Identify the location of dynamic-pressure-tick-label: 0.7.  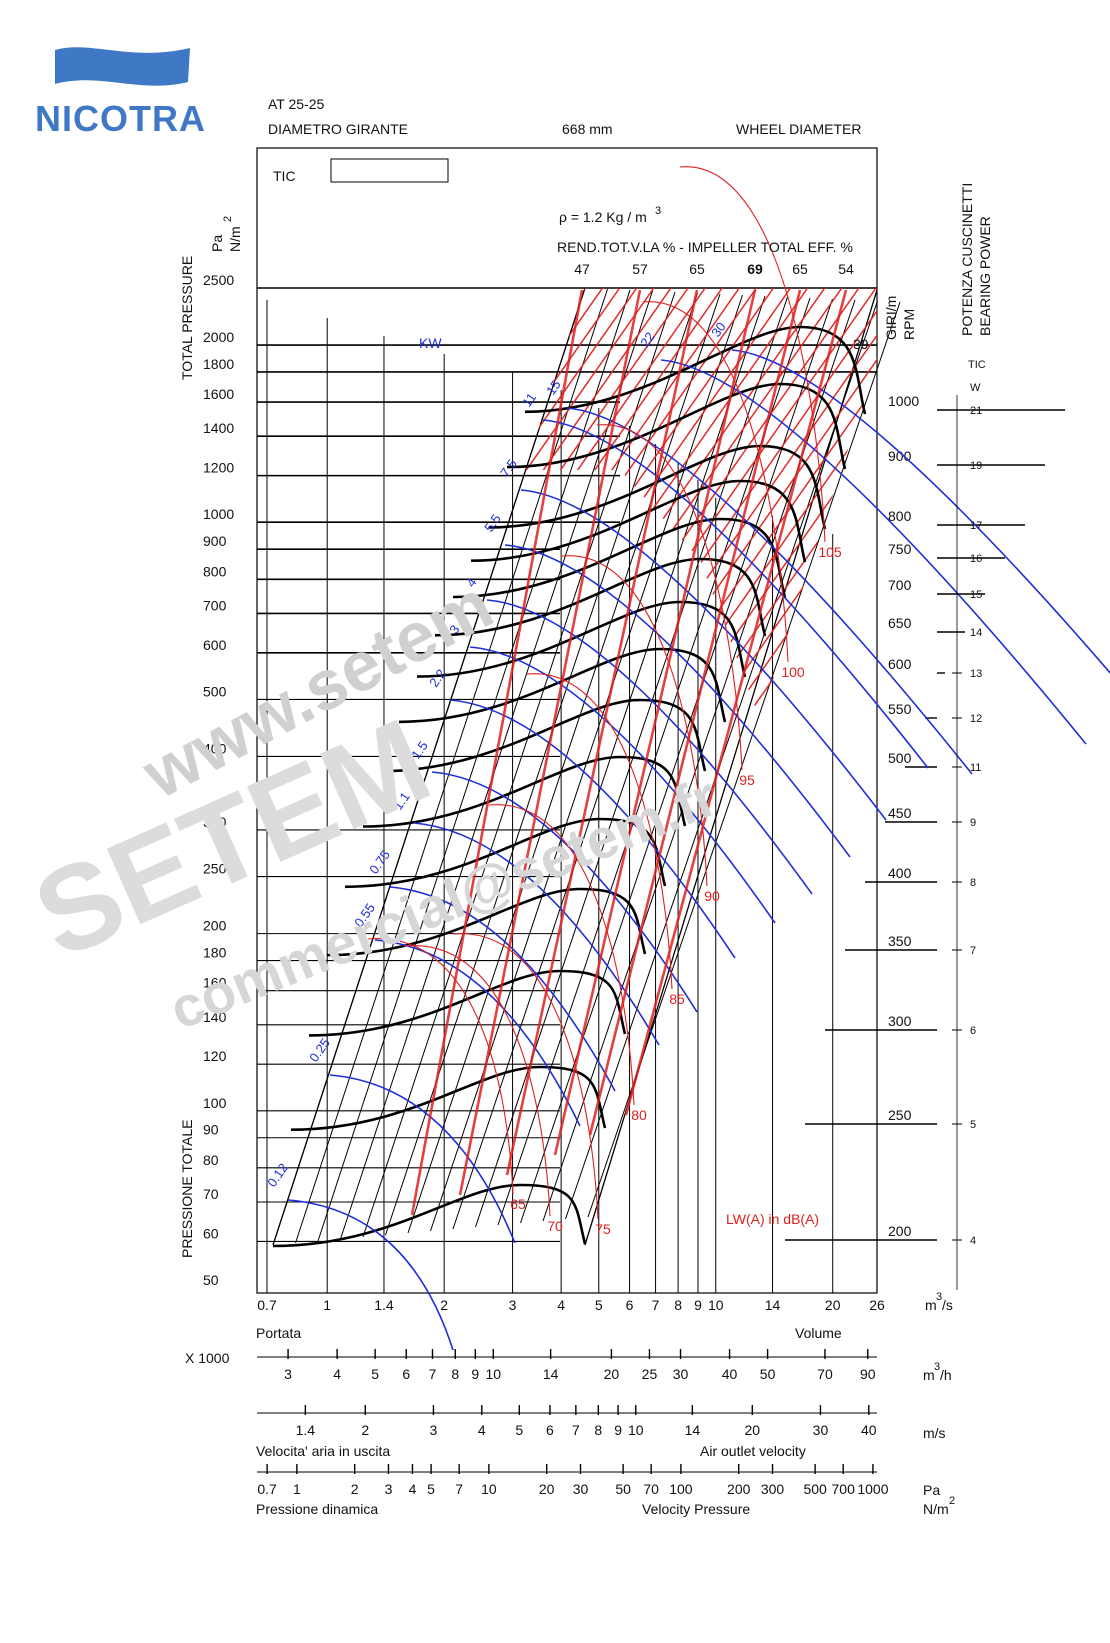
(267, 1489).